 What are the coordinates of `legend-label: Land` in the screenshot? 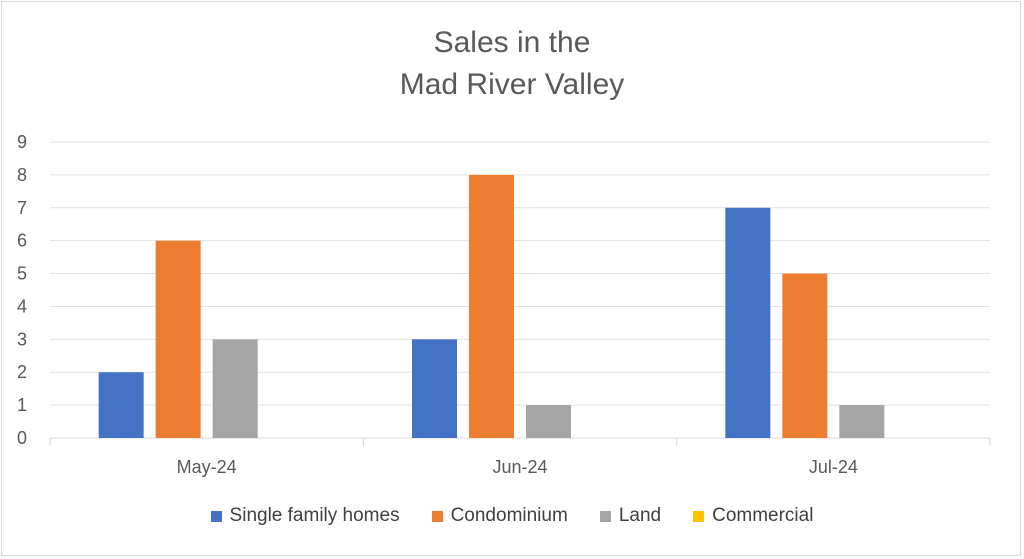 It's located at (640, 515).